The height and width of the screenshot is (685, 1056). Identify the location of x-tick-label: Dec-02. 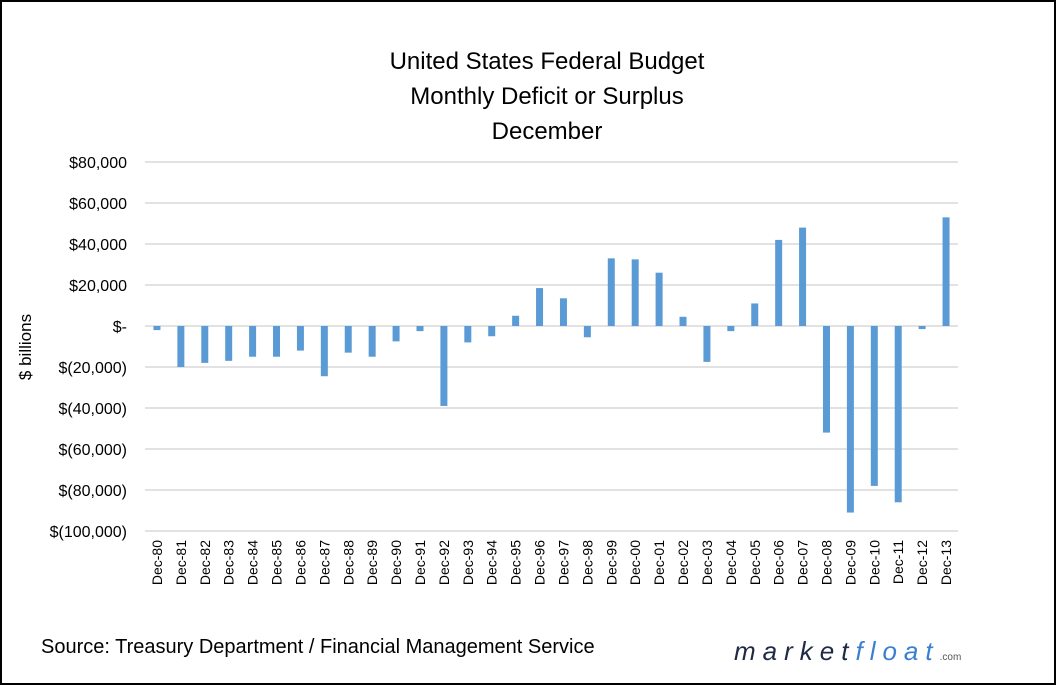
(683, 562).